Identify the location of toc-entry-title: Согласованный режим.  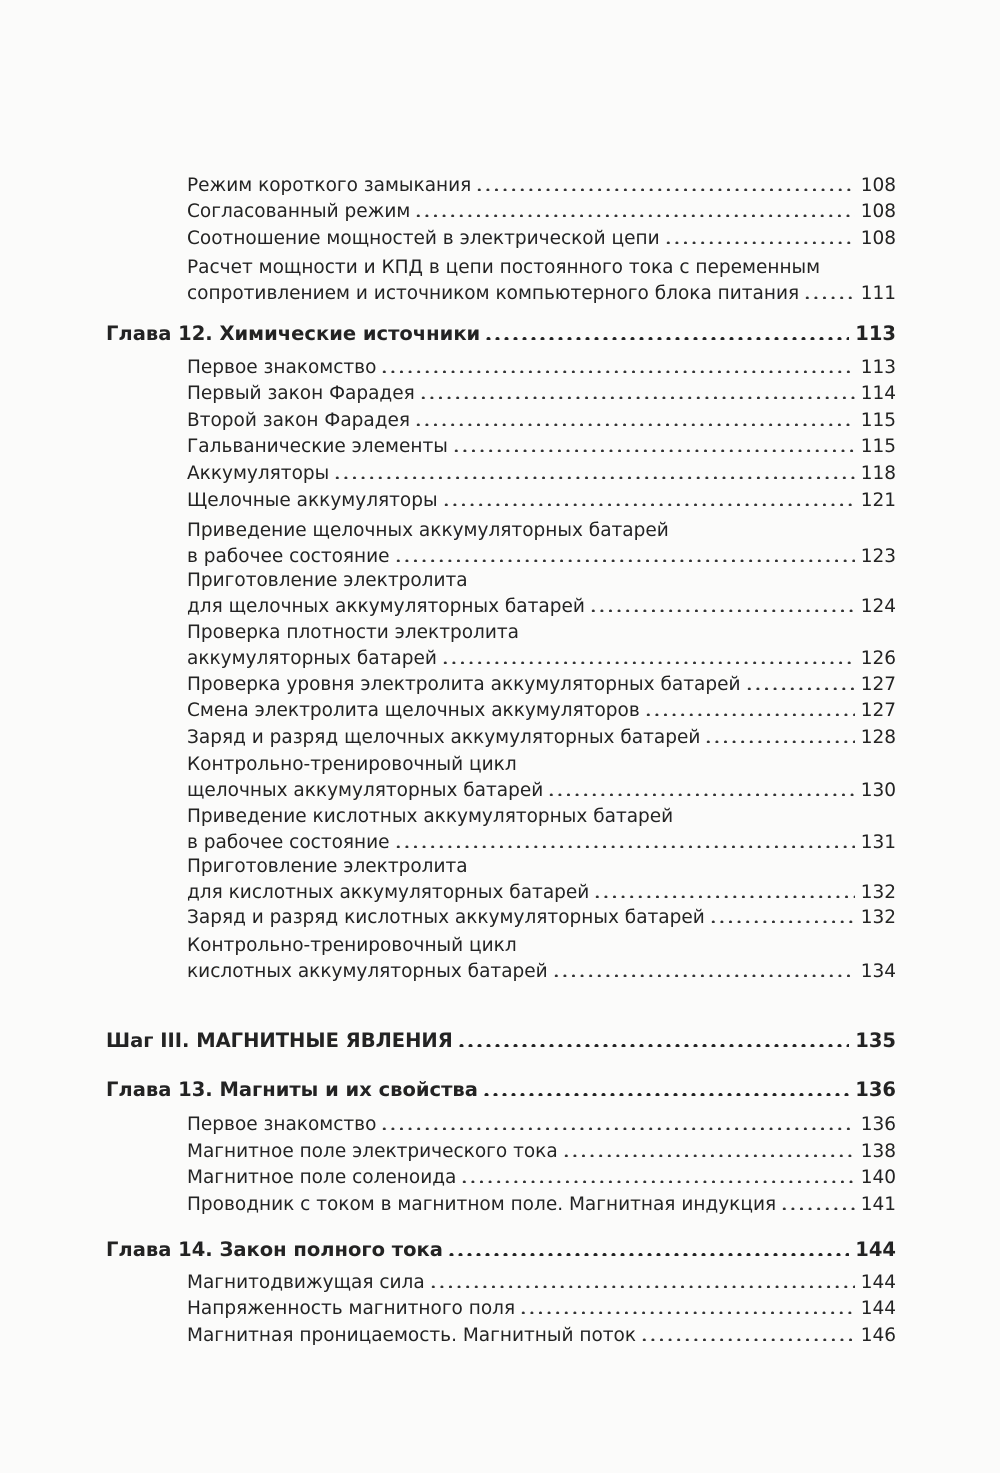
(299, 211).